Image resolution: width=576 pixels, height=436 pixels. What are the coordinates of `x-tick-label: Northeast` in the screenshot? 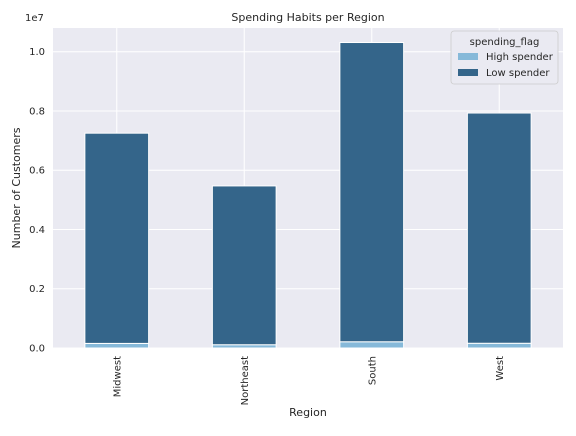 It's located at (245, 380).